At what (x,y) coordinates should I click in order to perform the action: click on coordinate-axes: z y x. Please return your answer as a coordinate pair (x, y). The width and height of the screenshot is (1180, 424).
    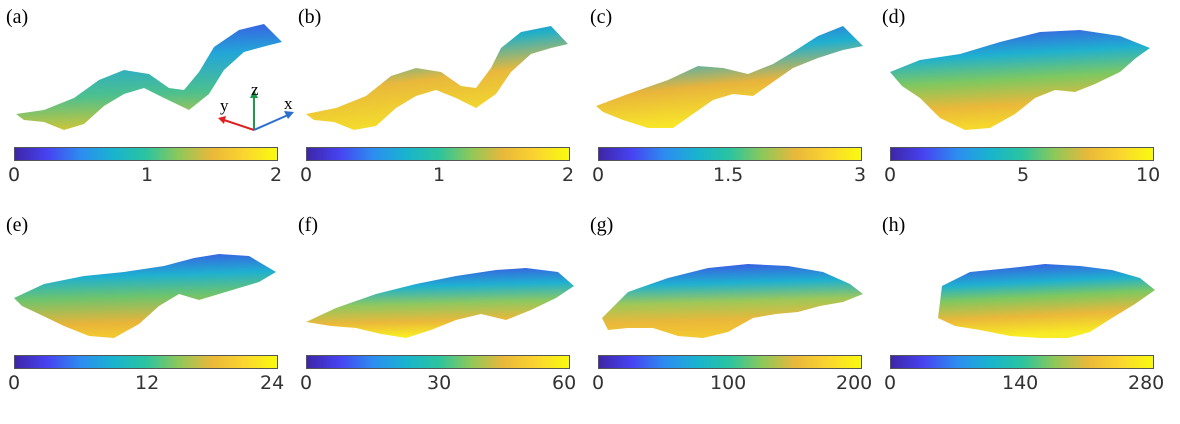
    Looking at the image, I should click on (259, 111).